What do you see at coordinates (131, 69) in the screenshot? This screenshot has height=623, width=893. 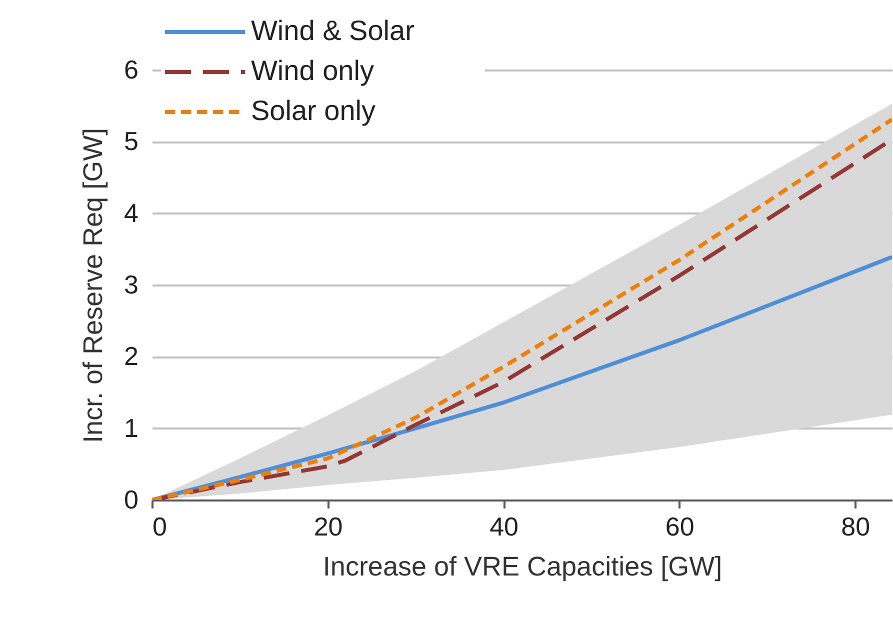 I see `y-tick-label: 6` at bounding box center [131, 69].